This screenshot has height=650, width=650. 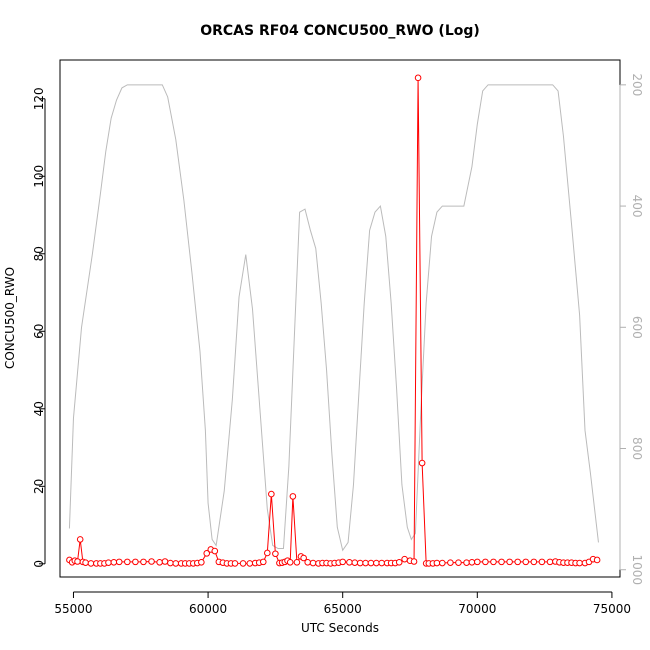 I want to click on right-tick-label: 400, so click(x=637, y=206).